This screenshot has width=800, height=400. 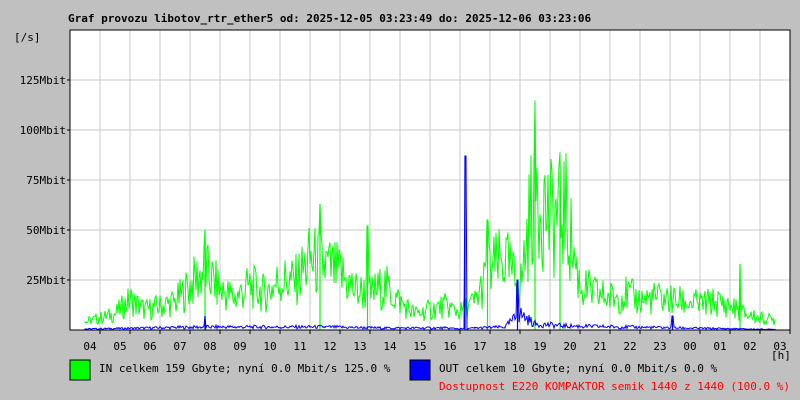 I want to click on y-tick-label: 50Mbit, so click(x=46, y=230).